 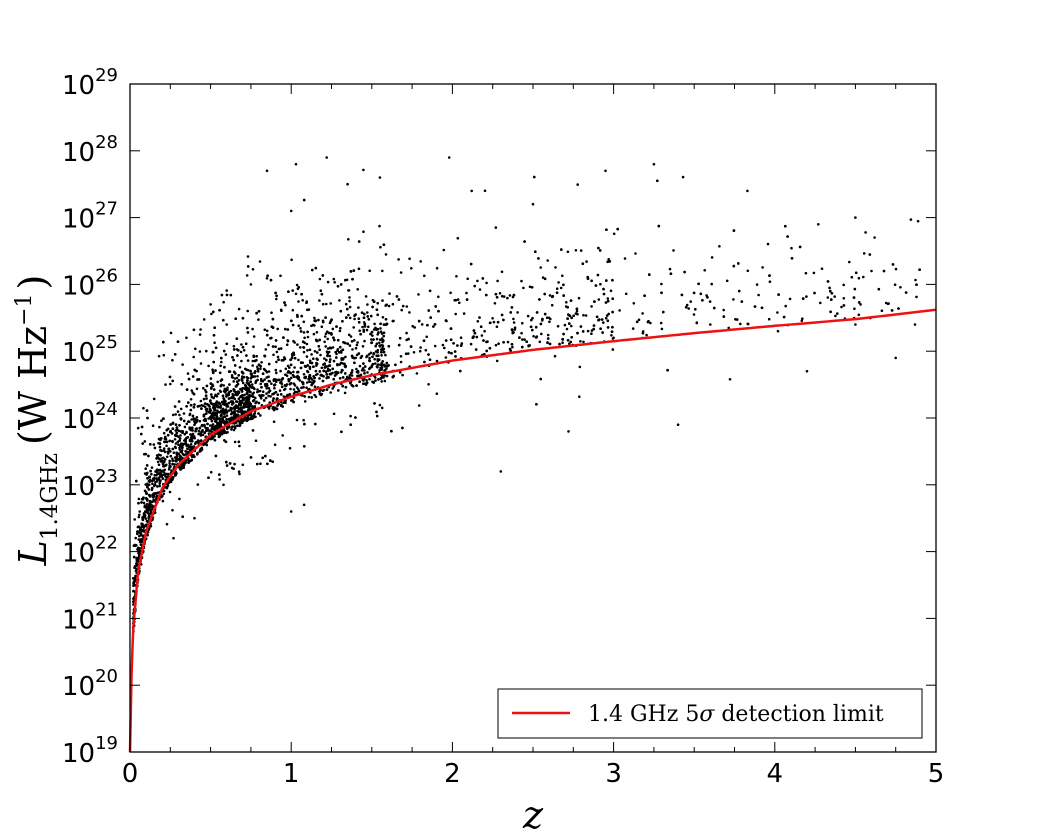 What do you see at coordinates (106, 142) in the screenshot?
I see `y-tick-exponent: 28` at bounding box center [106, 142].